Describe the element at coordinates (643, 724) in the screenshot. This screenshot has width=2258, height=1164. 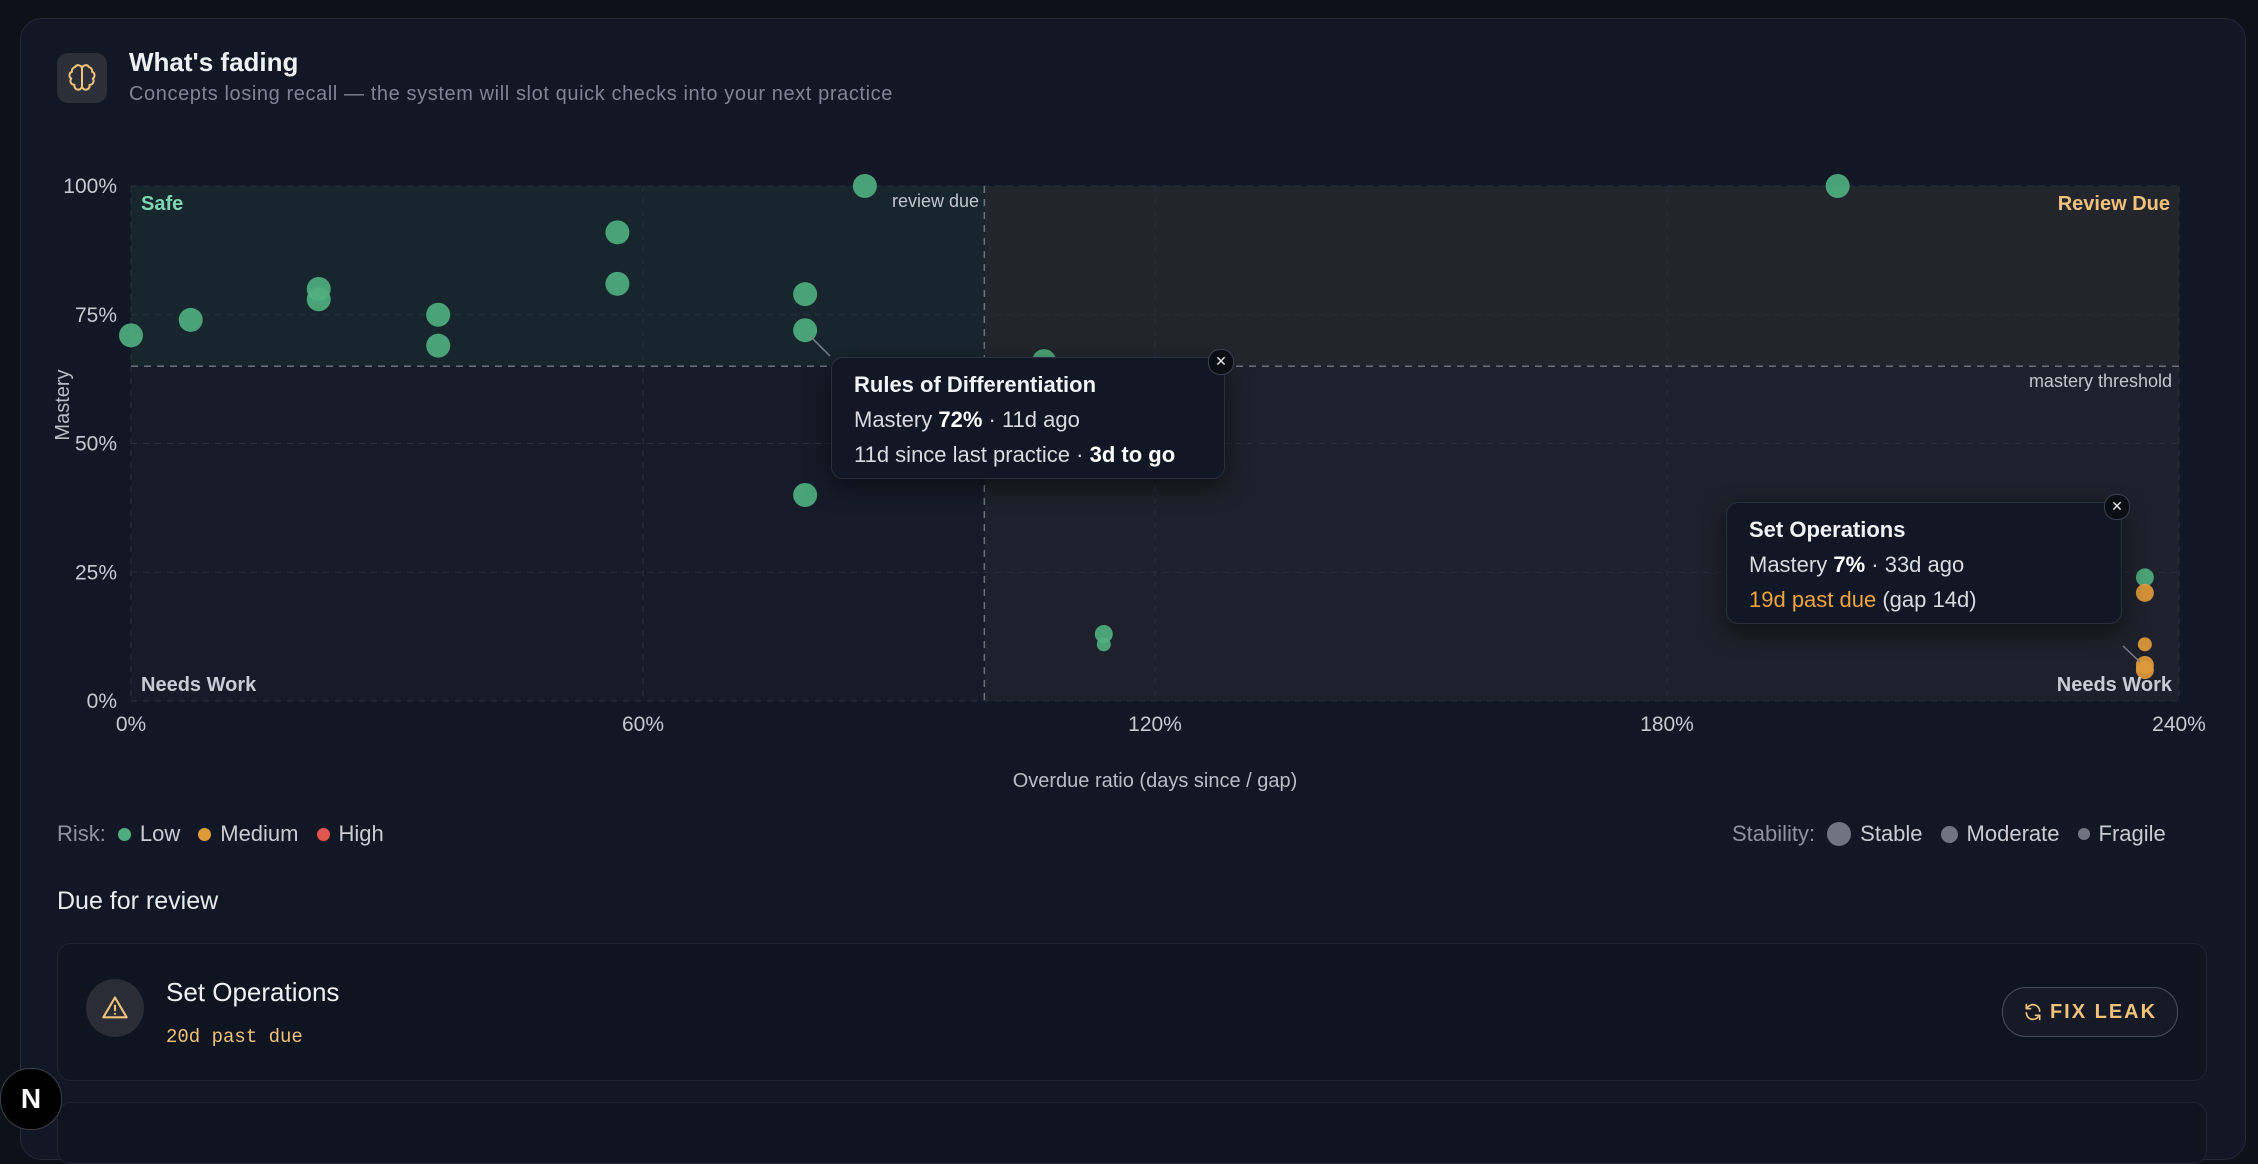
I see `x-tick-label: 60%` at that location.